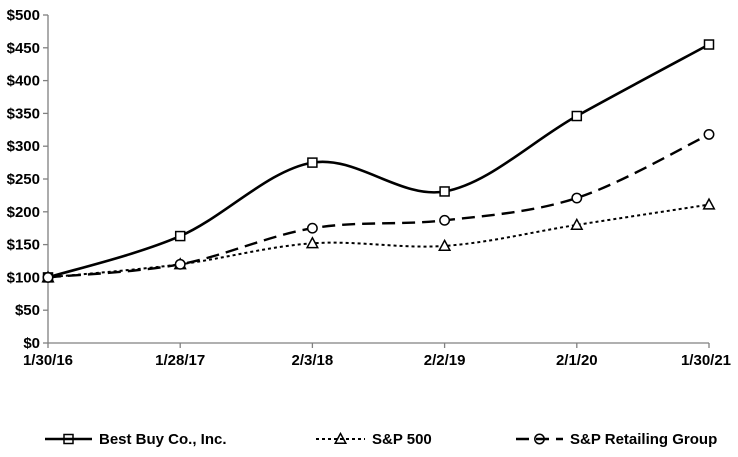  I want to click on svg-text: $50, so click(27, 310).